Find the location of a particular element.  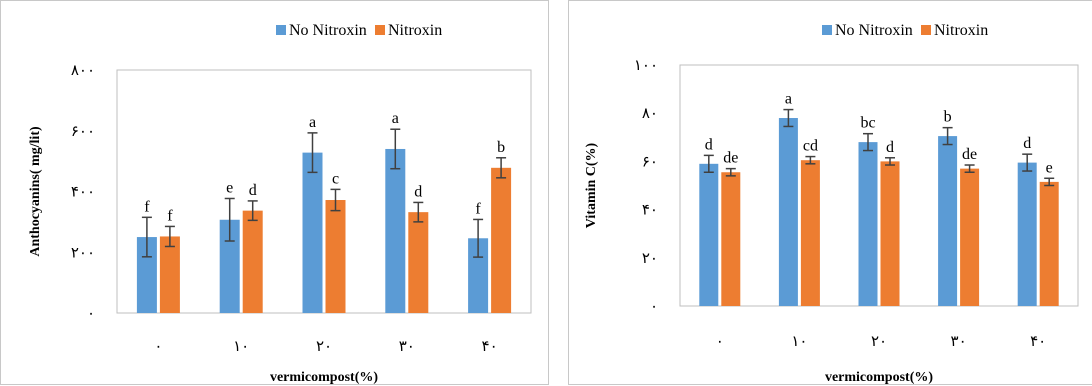

y-tick-label: ۶٠٠ is located at coordinates (83, 132).